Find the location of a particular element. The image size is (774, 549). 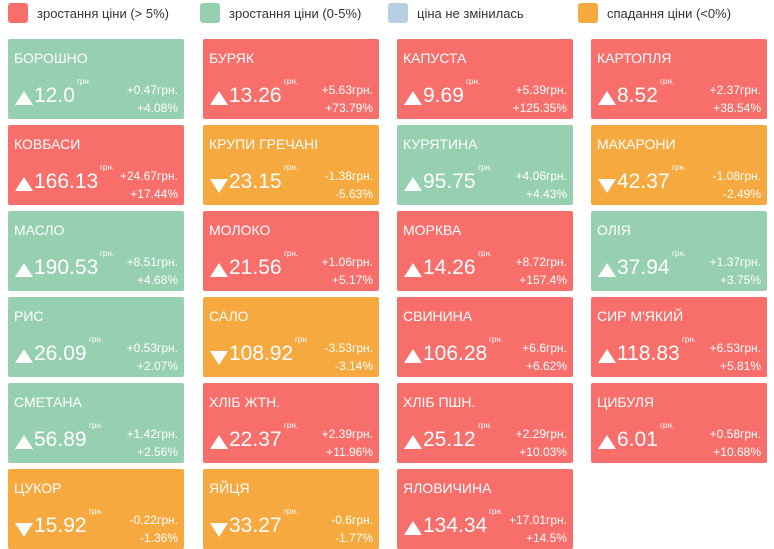

price-tile: МАСЛО 190.53 грн. +8.51грн. +4.68% is located at coordinates (96, 251).